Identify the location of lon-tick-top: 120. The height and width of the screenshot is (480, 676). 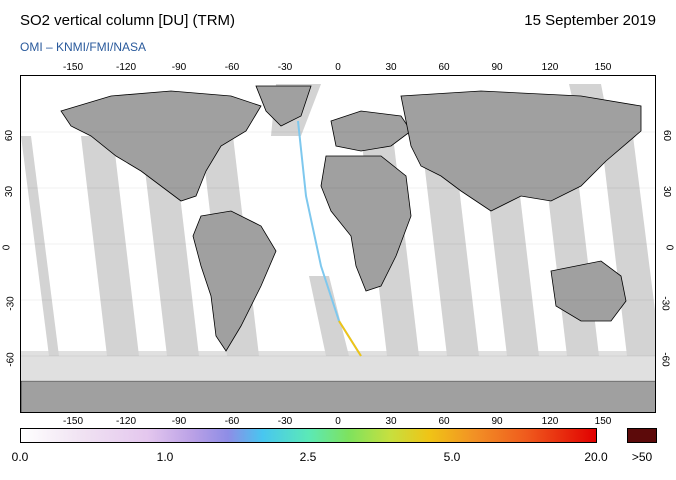
(550, 67).